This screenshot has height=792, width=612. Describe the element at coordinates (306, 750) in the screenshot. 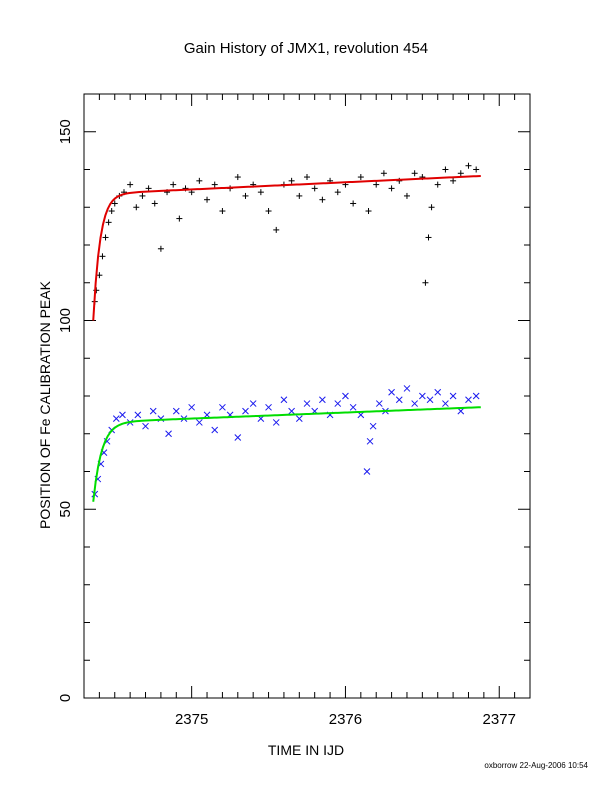

I see `x-axis-label: TIME IN IJD` at that location.